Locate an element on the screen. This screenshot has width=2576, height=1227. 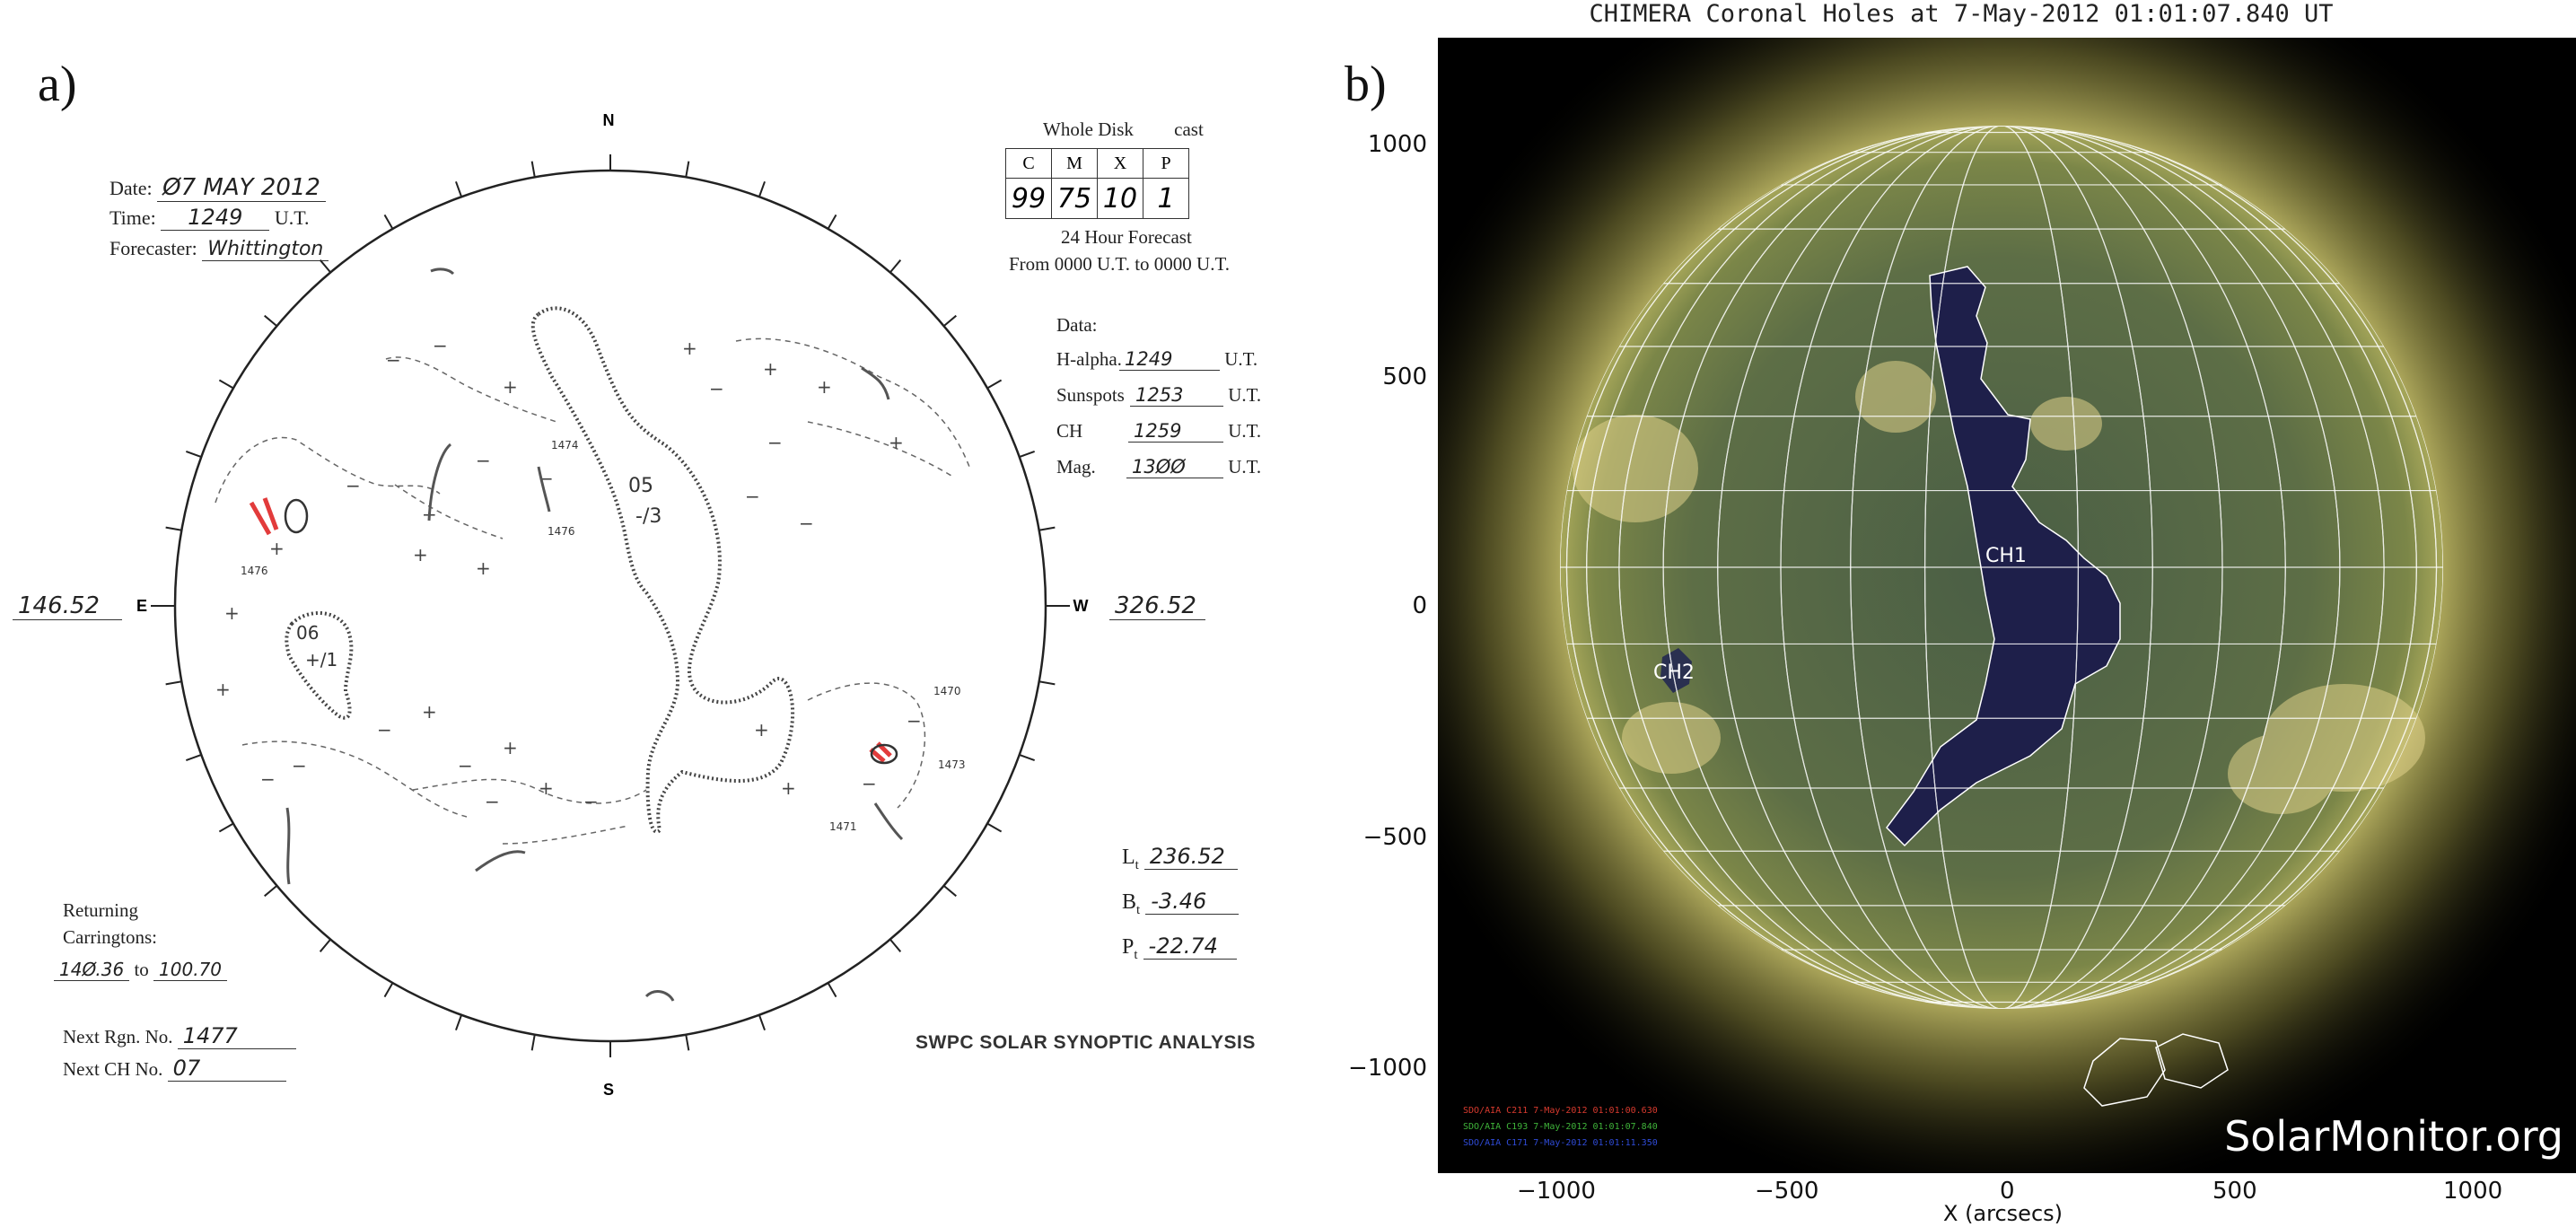
forecast-sub1: 24 Hour Forecast is located at coordinates (1126, 237).